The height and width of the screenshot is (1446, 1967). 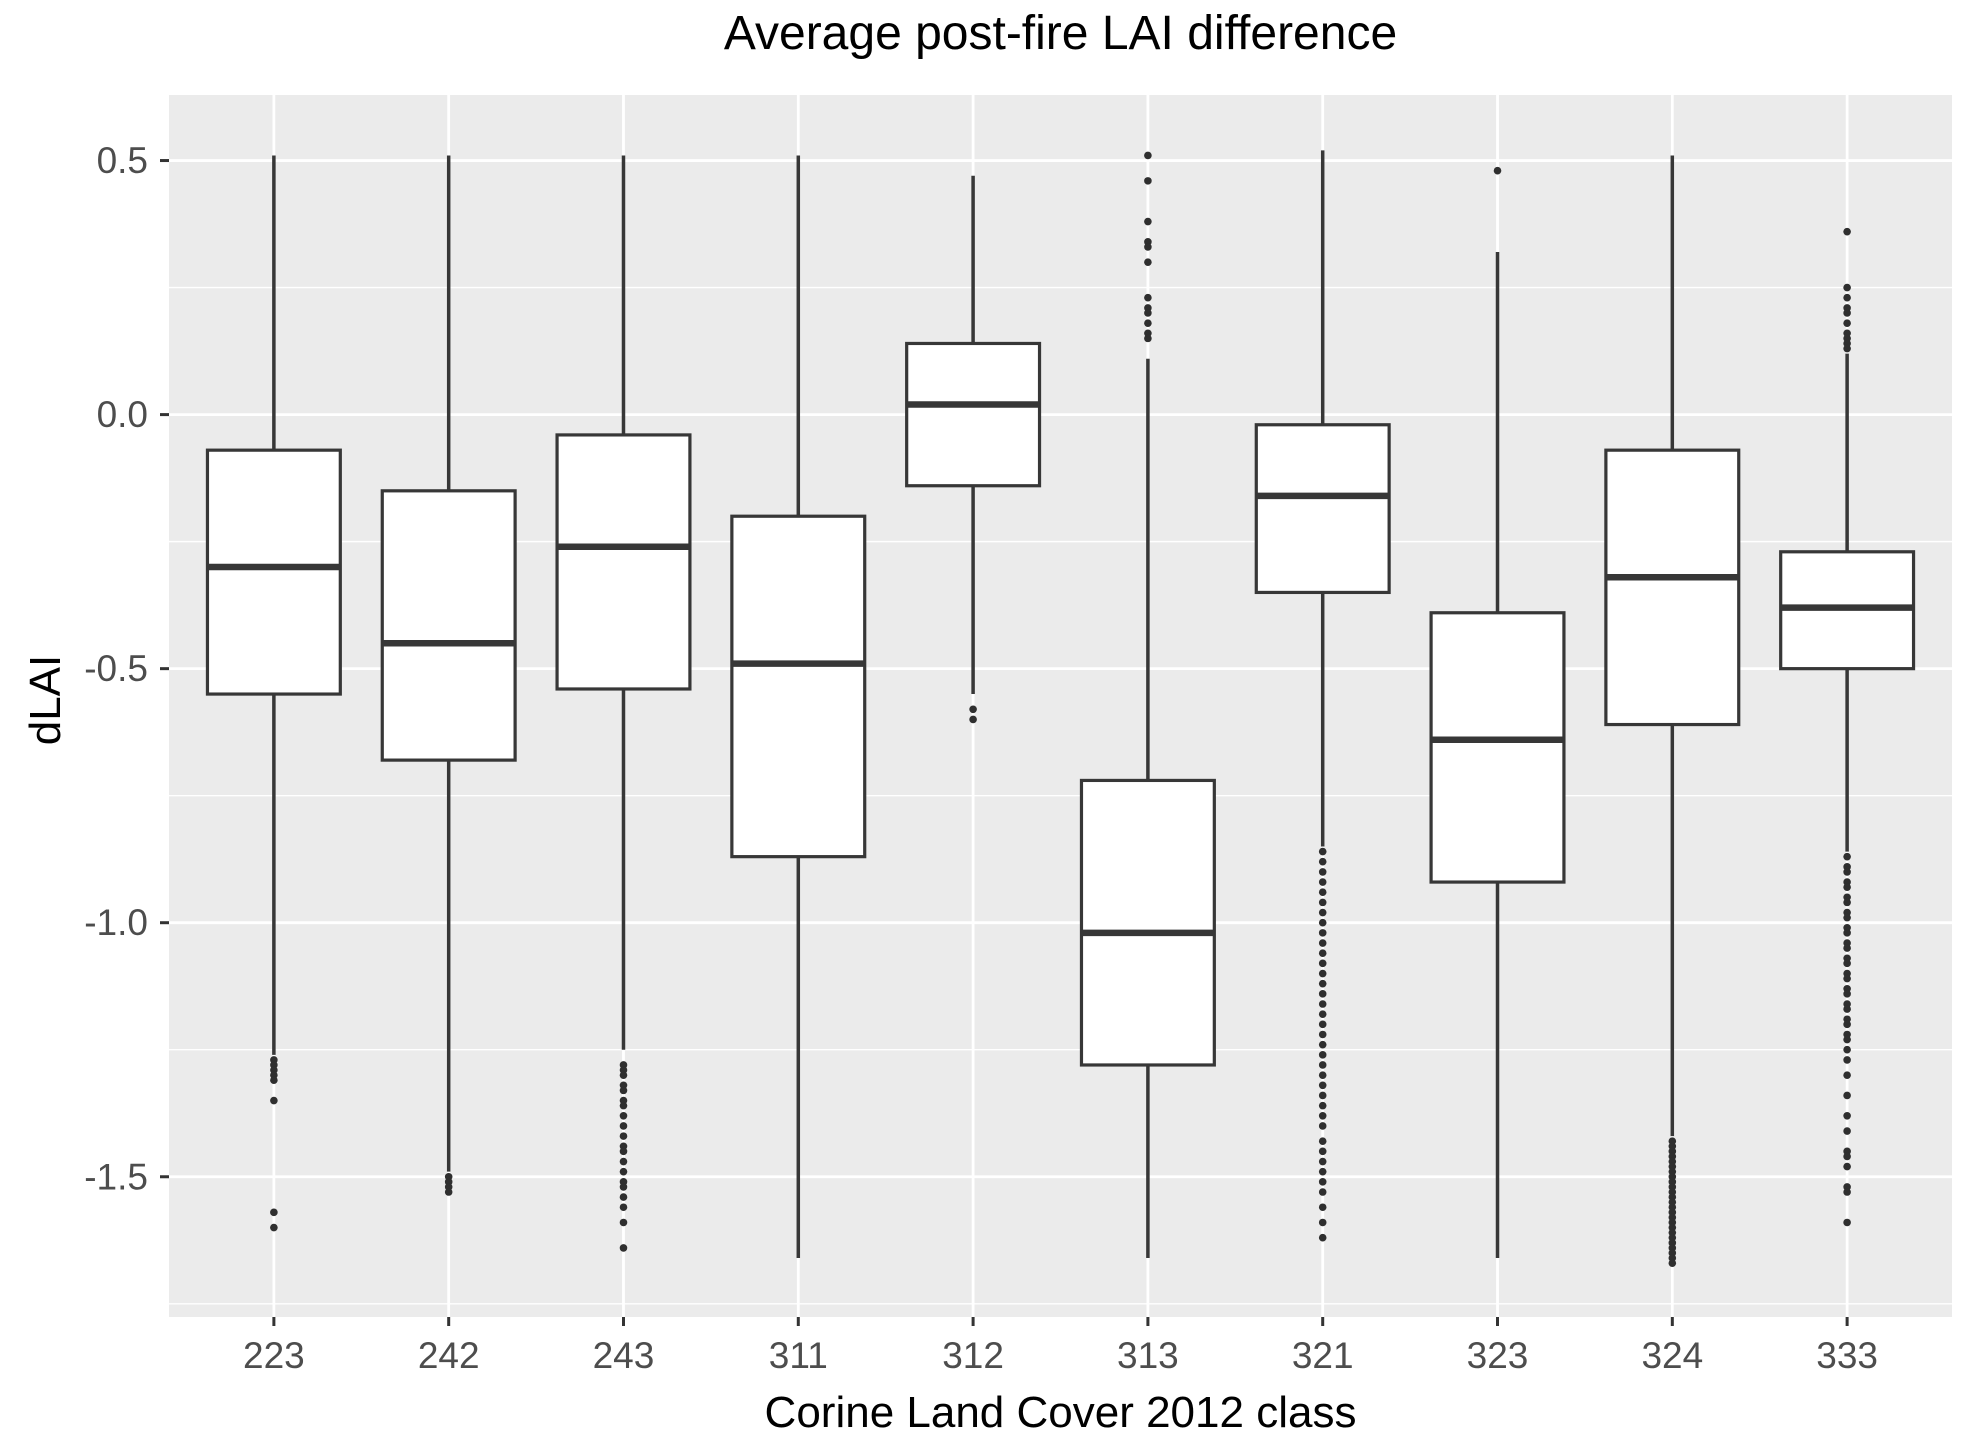 What do you see at coordinates (449, 1355) in the screenshot?
I see `x-tick-label-242: 242` at bounding box center [449, 1355].